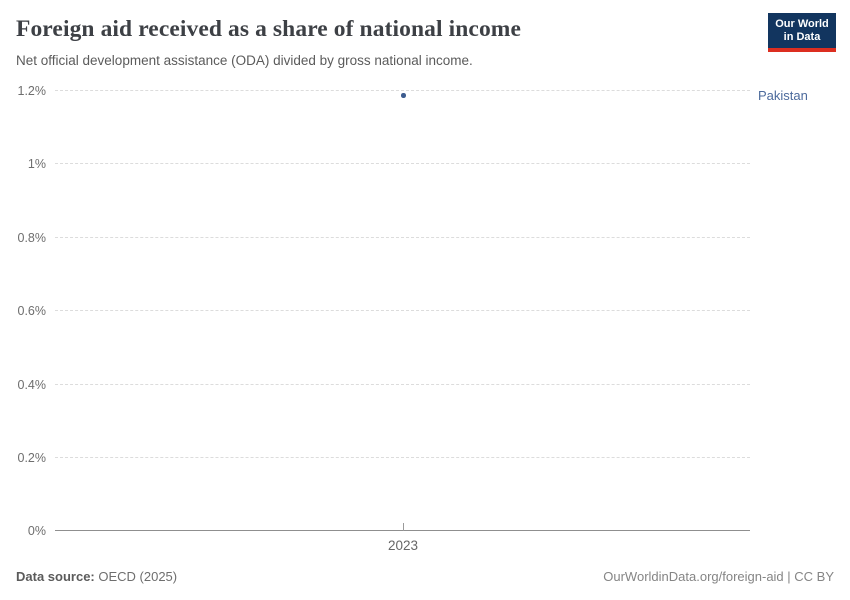 Image resolution: width=850 pixels, height=600 pixels. What do you see at coordinates (802, 37) in the screenshot?
I see `owid-logo-line2: in Data` at bounding box center [802, 37].